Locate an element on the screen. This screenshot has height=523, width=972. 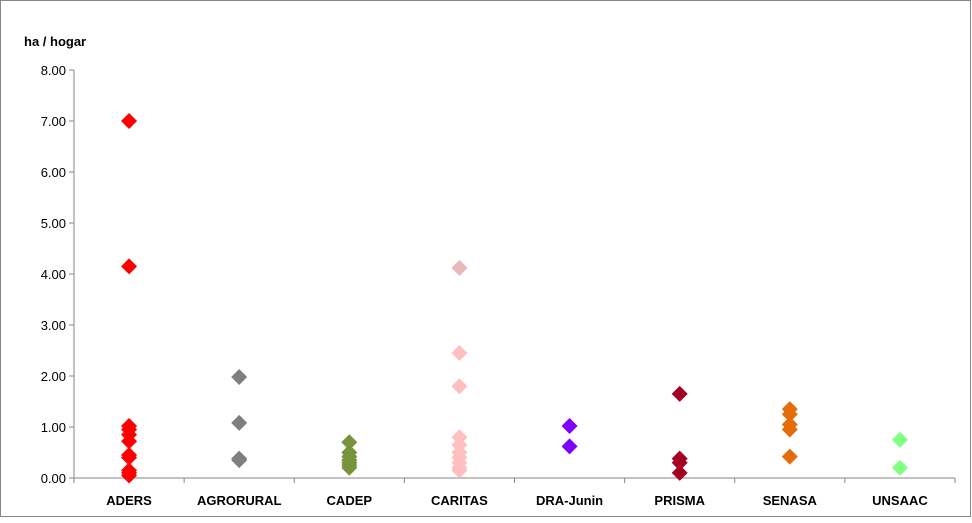
x-category-label: SENASA is located at coordinates (790, 500).